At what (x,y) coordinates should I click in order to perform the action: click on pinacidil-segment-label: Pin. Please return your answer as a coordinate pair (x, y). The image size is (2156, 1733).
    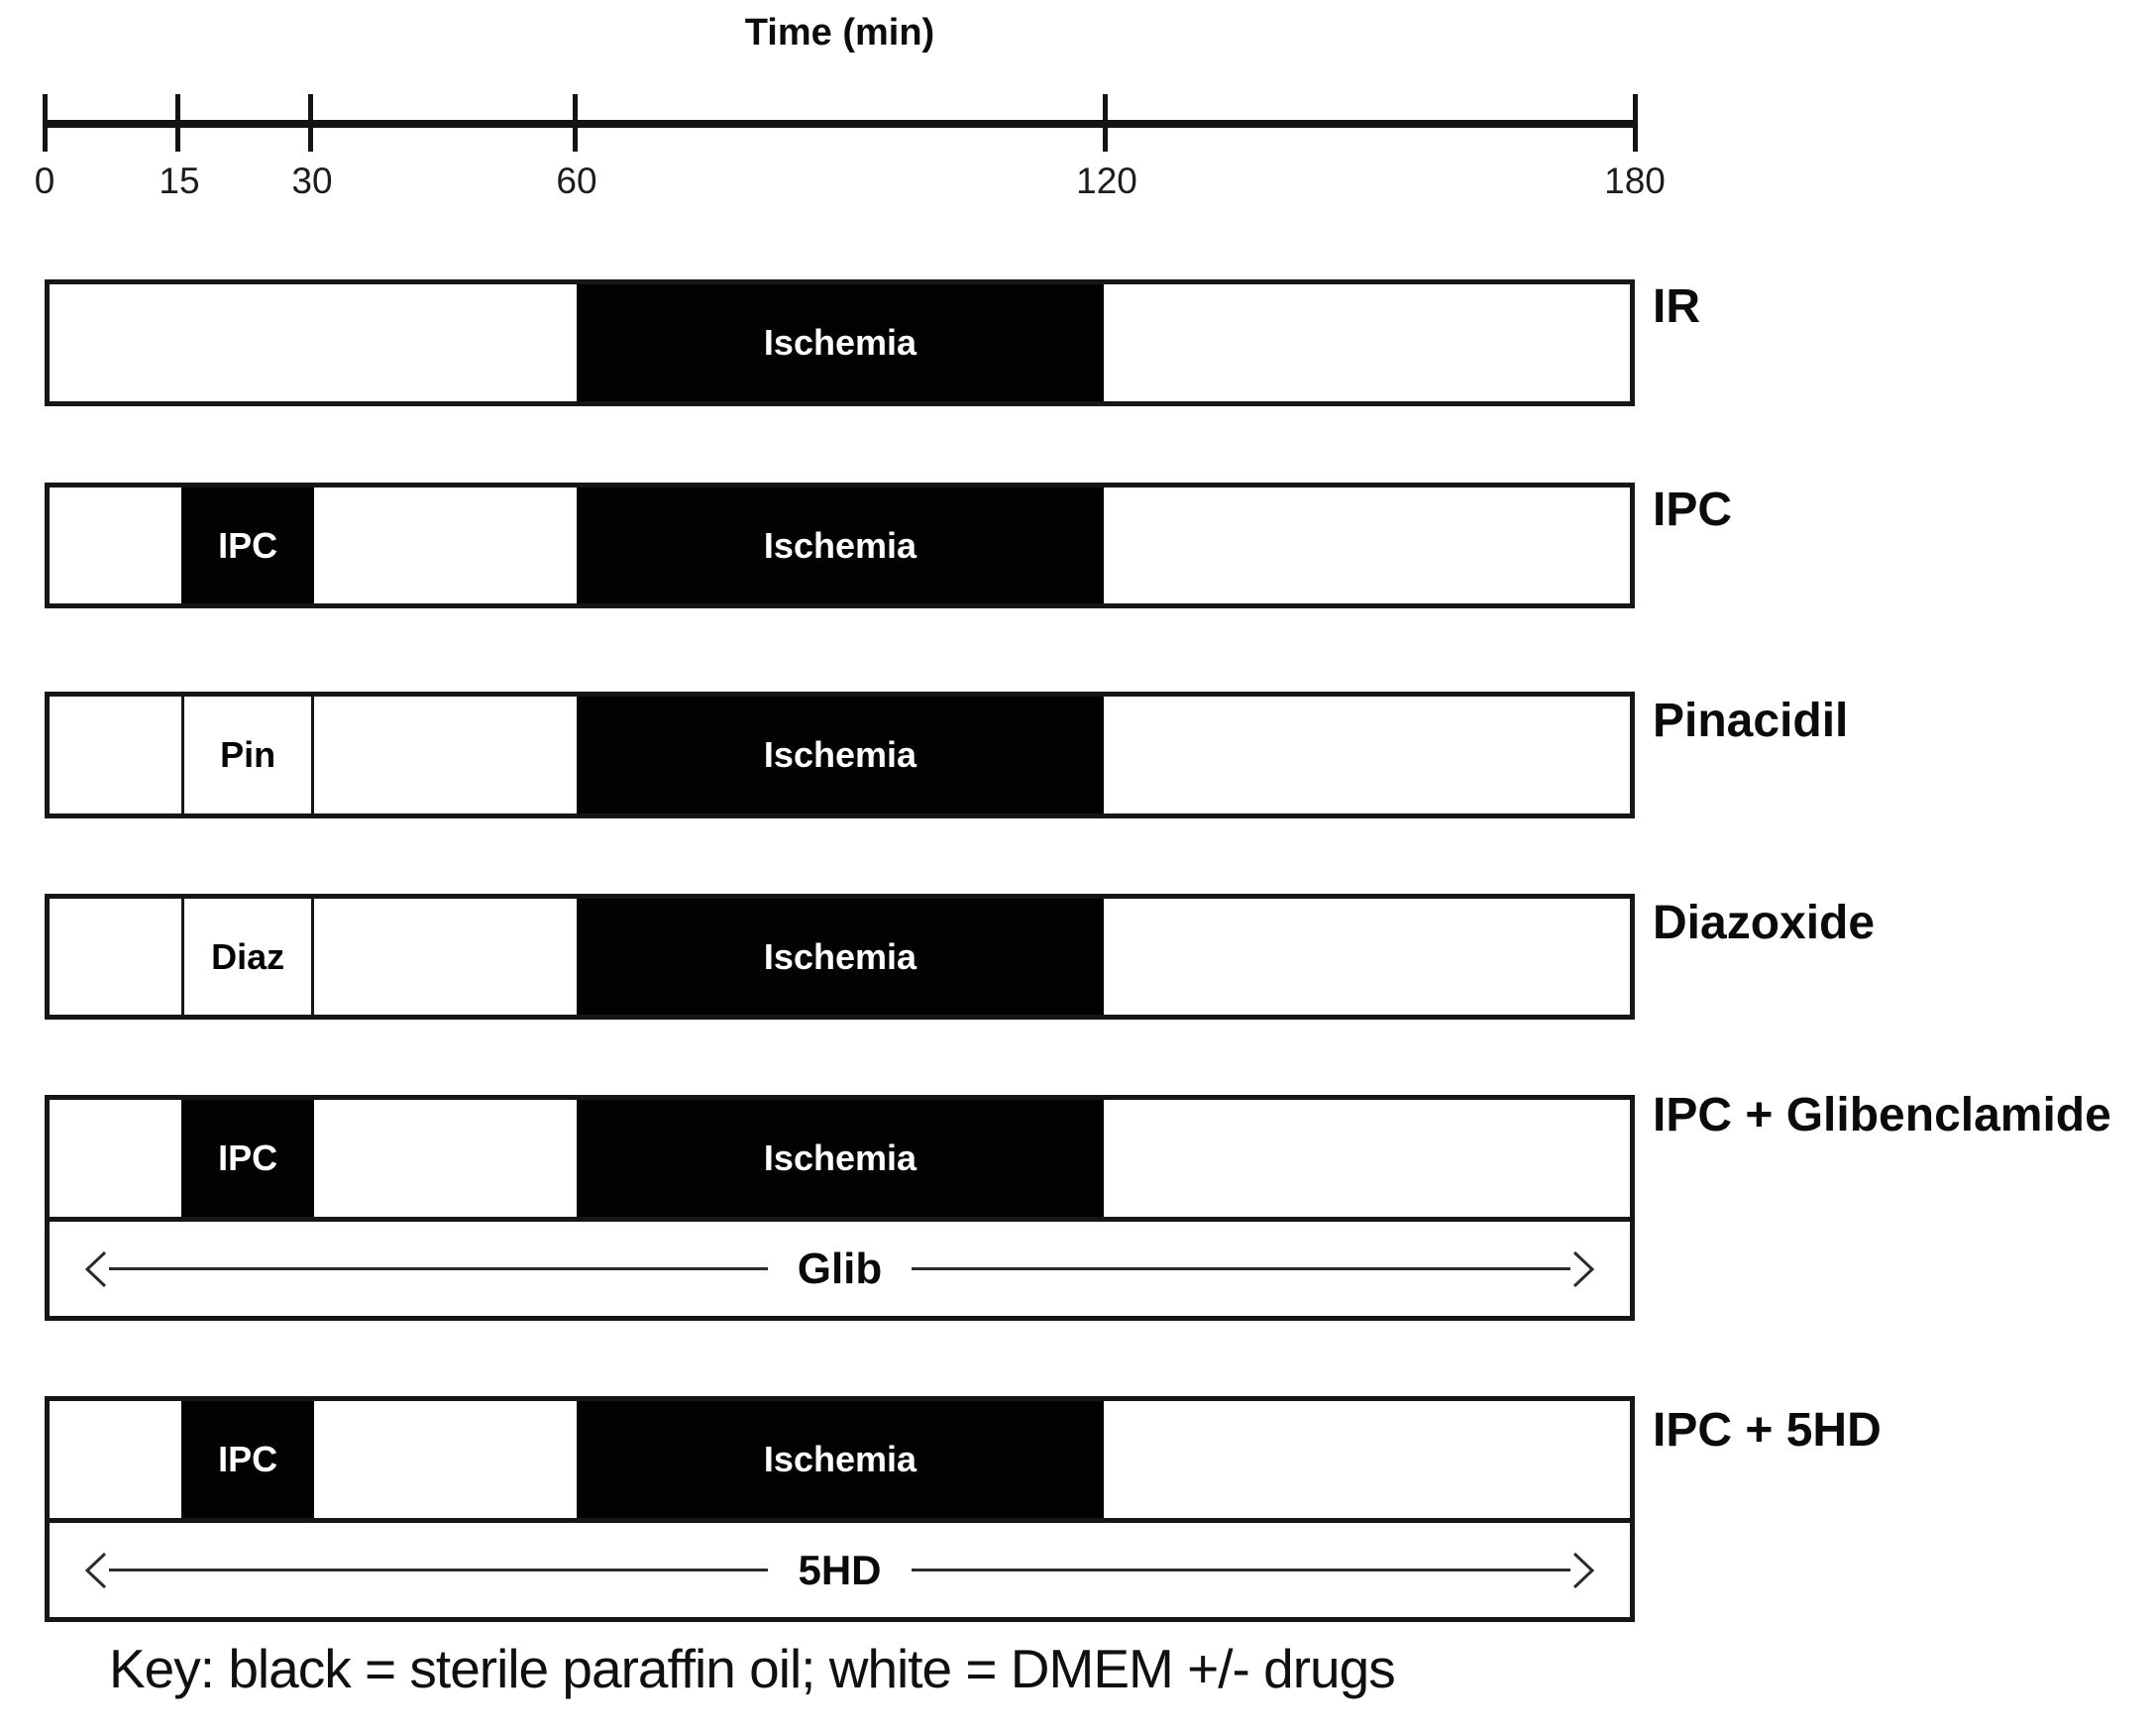
    Looking at the image, I should click on (248, 754).